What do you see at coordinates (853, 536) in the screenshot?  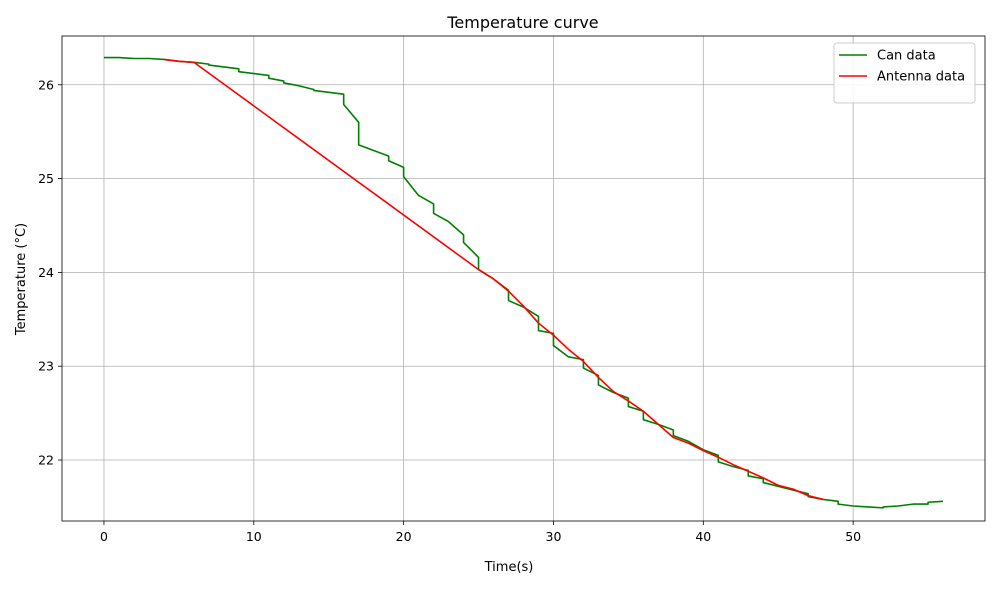 I see `x-tick-label: 50` at bounding box center [853, 536].